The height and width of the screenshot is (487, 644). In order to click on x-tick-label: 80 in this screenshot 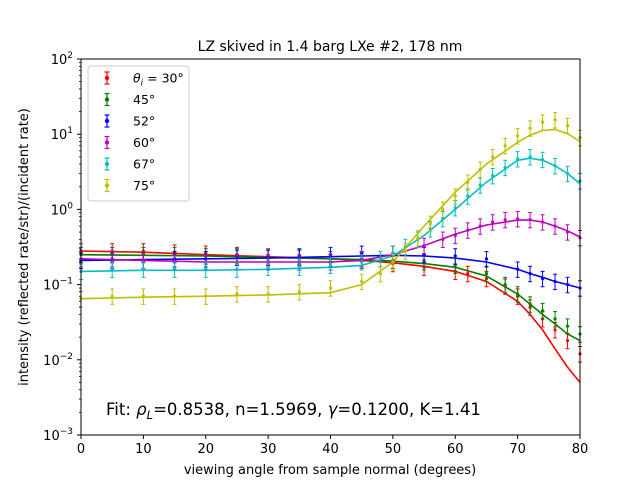, I will do `click(580, 449)`.